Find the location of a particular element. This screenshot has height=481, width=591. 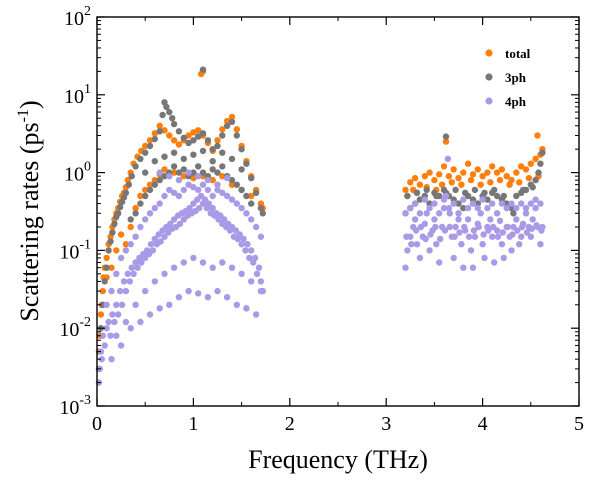

y-tick-label: 10⁻³ is located at coordinates (75, 406).